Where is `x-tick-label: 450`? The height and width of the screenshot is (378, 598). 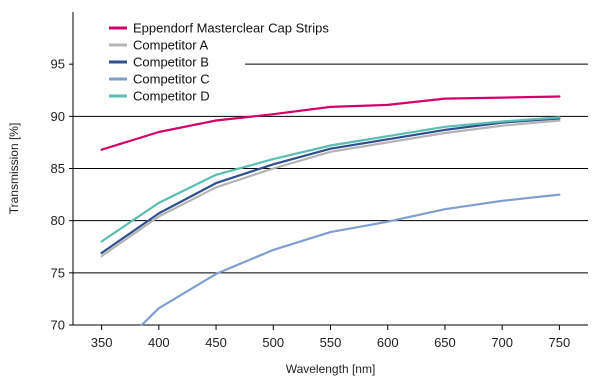
x-tick-label: 450 is located at coordinates (216, 342).